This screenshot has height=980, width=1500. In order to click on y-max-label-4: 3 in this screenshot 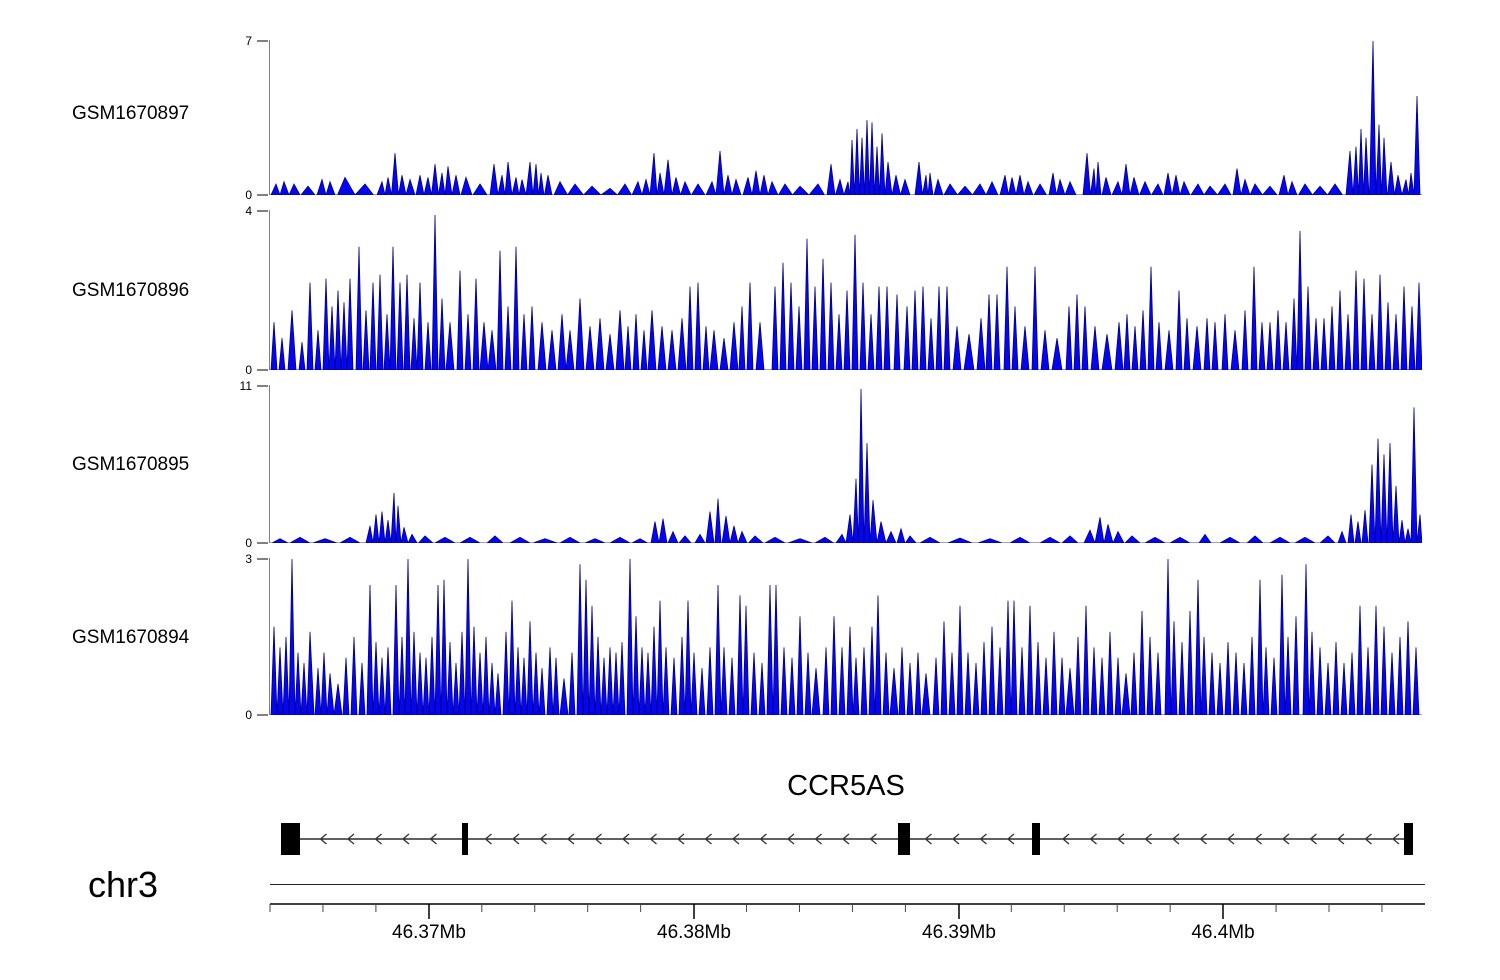, I will do `click(248, 559)`.